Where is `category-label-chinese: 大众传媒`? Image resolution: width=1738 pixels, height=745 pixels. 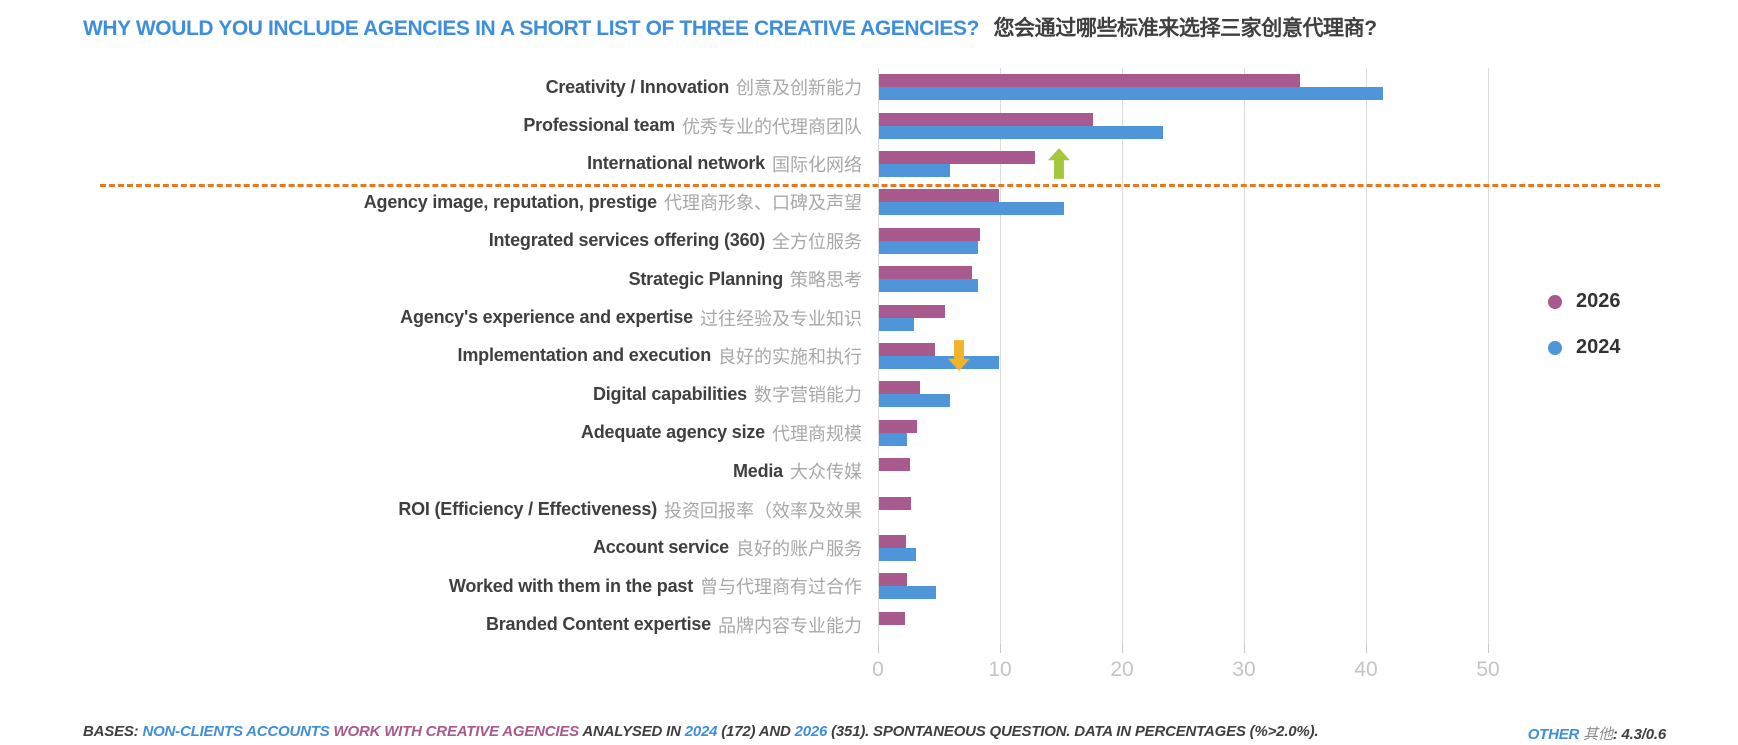 category-label-chinese: 大众传媒 is located at coordinates (826, 472).